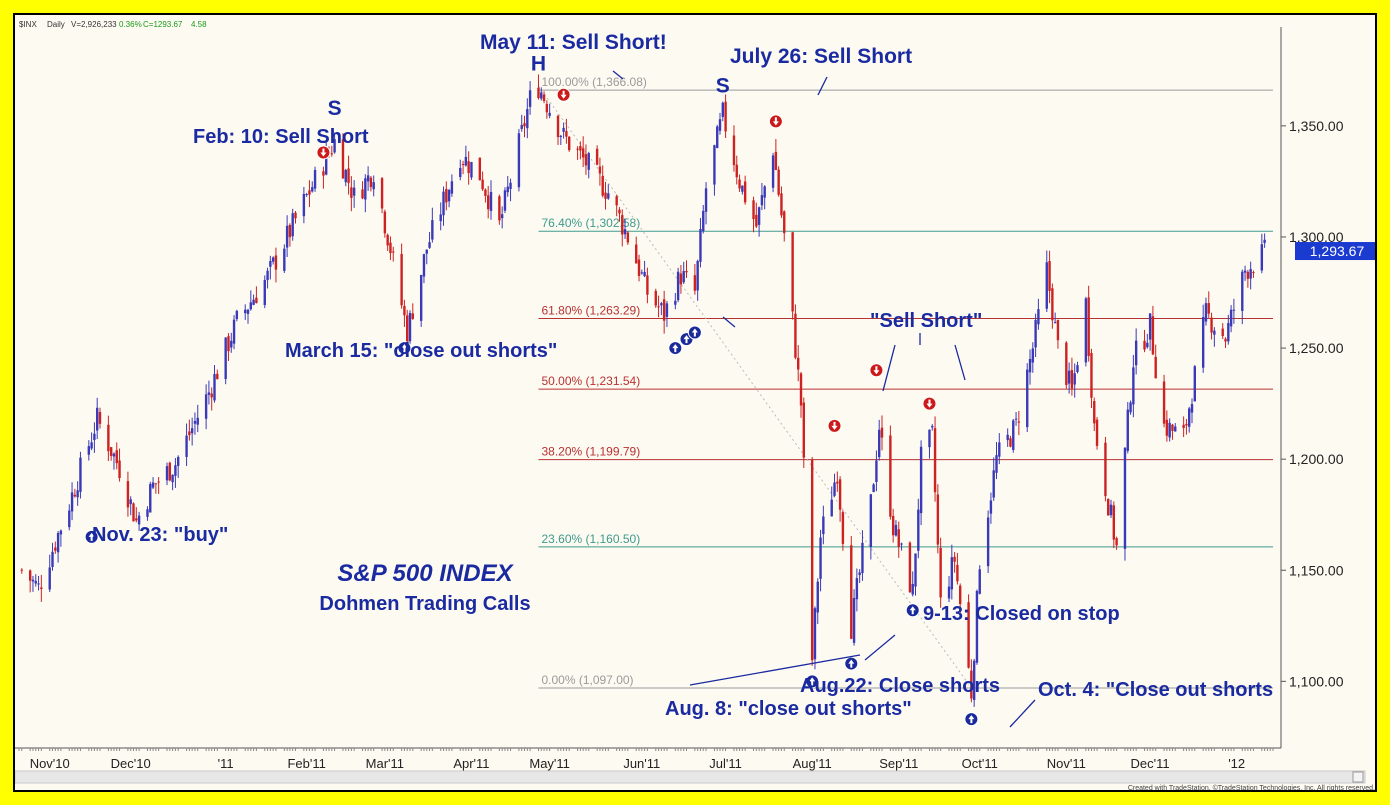 This screenshot has height=805, width=1390. I want to click on scrollbar-track, so click(690, 777).